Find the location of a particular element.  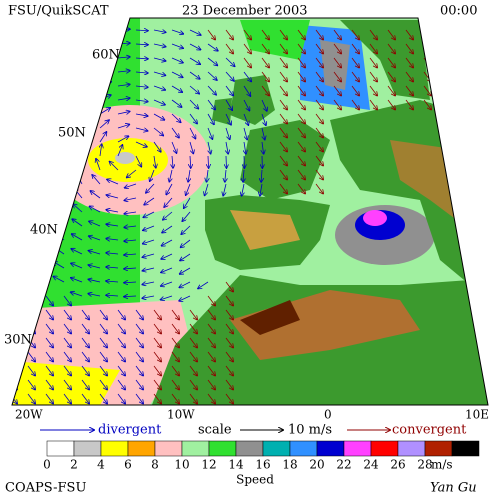

colorbar-tick: 28 is located at coordinates (424, 465).